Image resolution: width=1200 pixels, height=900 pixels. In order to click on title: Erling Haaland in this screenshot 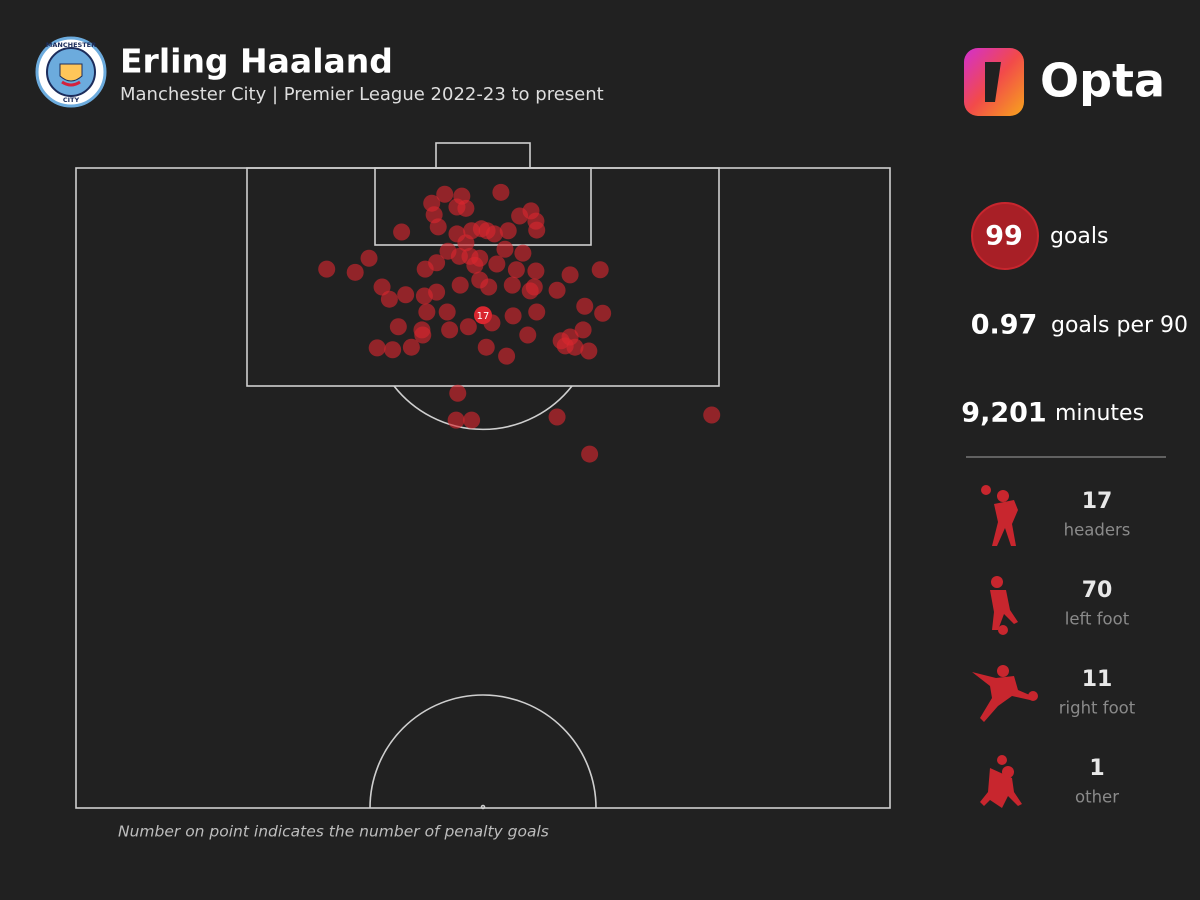, I will do `click(256, 61)`.